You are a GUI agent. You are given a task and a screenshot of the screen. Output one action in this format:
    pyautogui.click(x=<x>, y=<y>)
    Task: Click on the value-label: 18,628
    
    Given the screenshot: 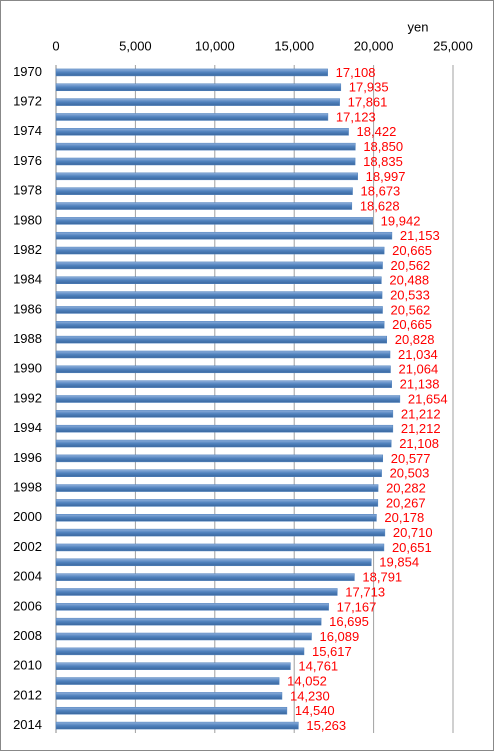 What is the action you would take?
    pyautogui.click(x=380, y=205)
    